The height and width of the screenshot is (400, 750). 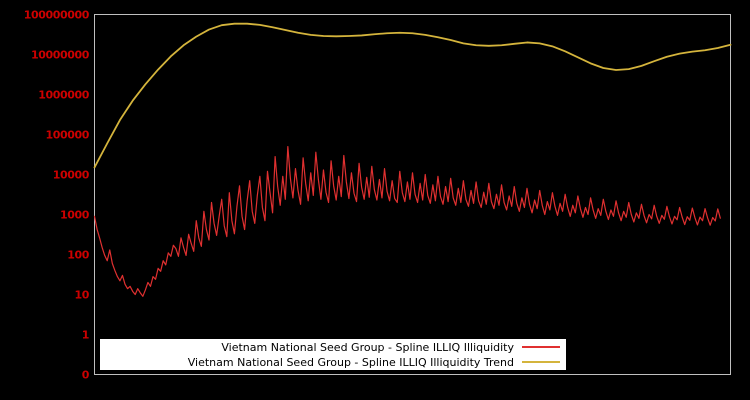 I want to click on y-axis-tick-label: 10000000, so click(x=59, y=54).